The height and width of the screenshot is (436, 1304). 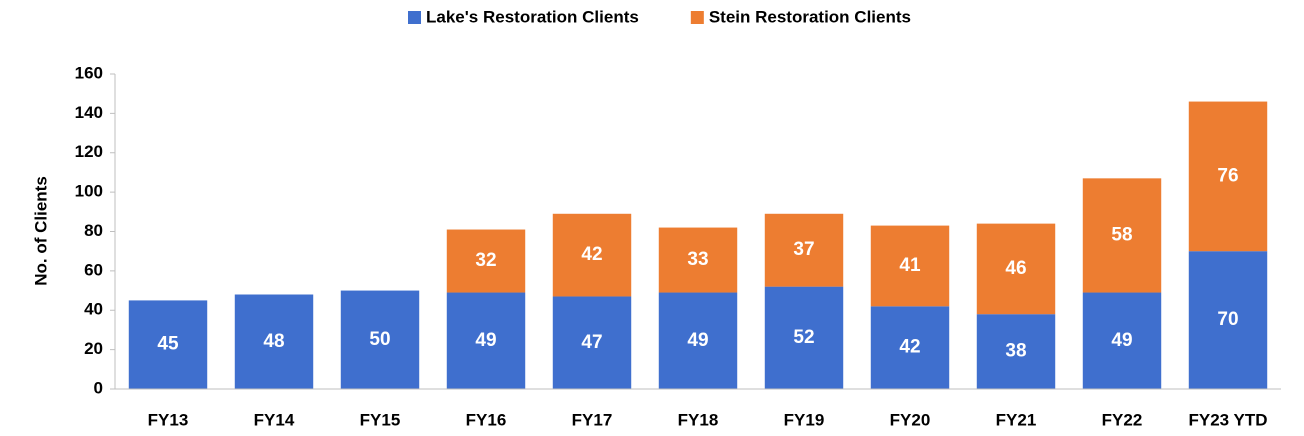 I want to click on x-tick-label: FY22, so click(x=1122, y=419).